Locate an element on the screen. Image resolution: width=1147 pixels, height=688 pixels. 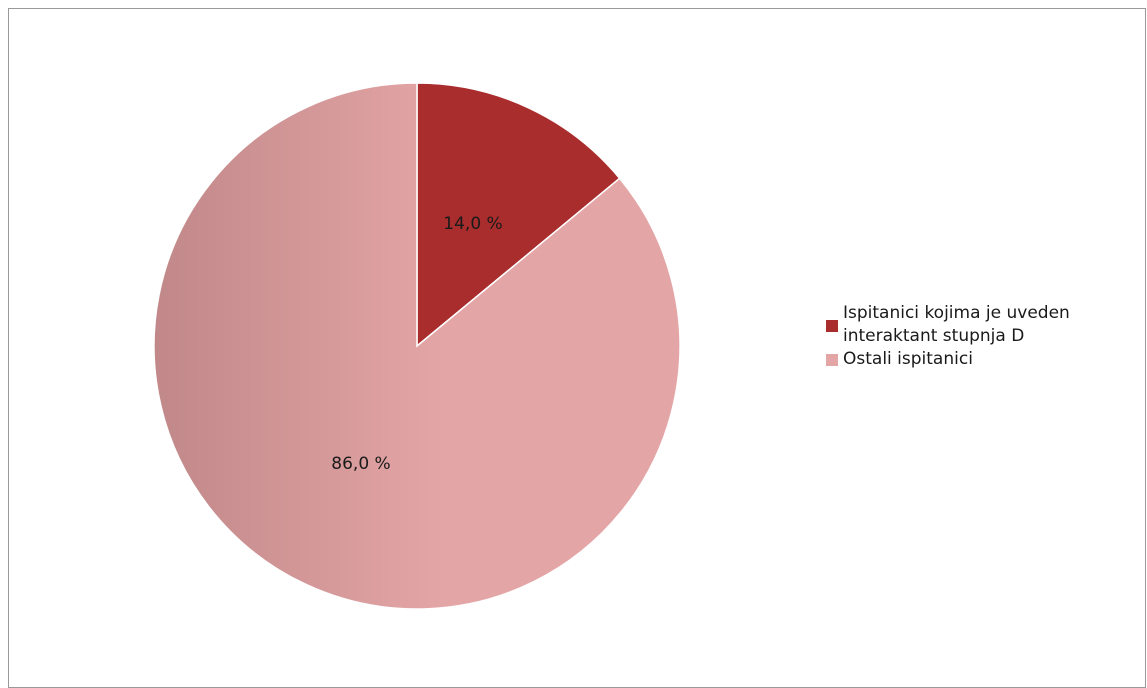
data-label-0: 14,0 % is located at coordinates (472, 224).